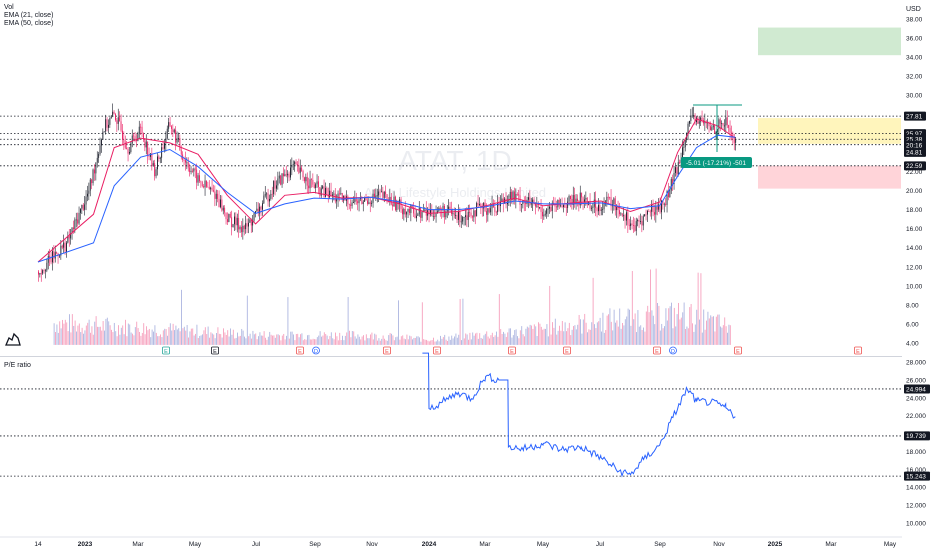  Describe the element at coordinates (914, 267) in the screenshot. I see `price-tick-label: 12.00` at that location.